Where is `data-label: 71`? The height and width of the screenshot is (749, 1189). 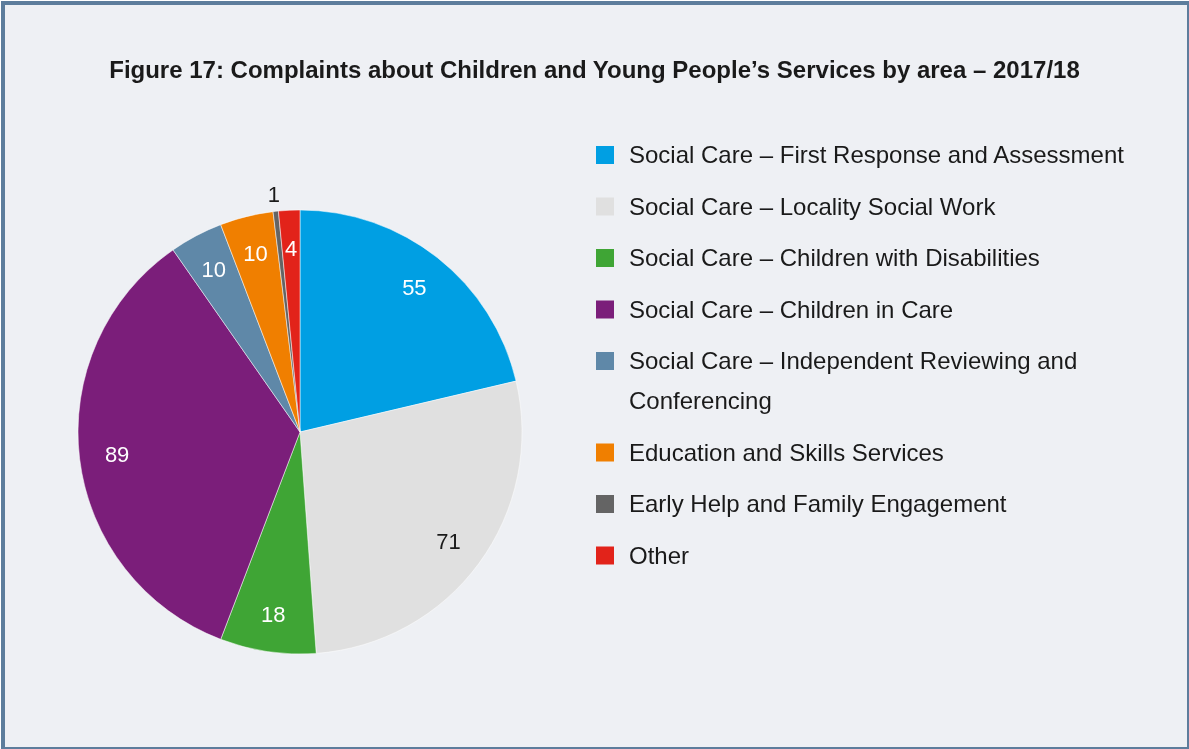
data-label: 71 is located at coordinates (448, 541).